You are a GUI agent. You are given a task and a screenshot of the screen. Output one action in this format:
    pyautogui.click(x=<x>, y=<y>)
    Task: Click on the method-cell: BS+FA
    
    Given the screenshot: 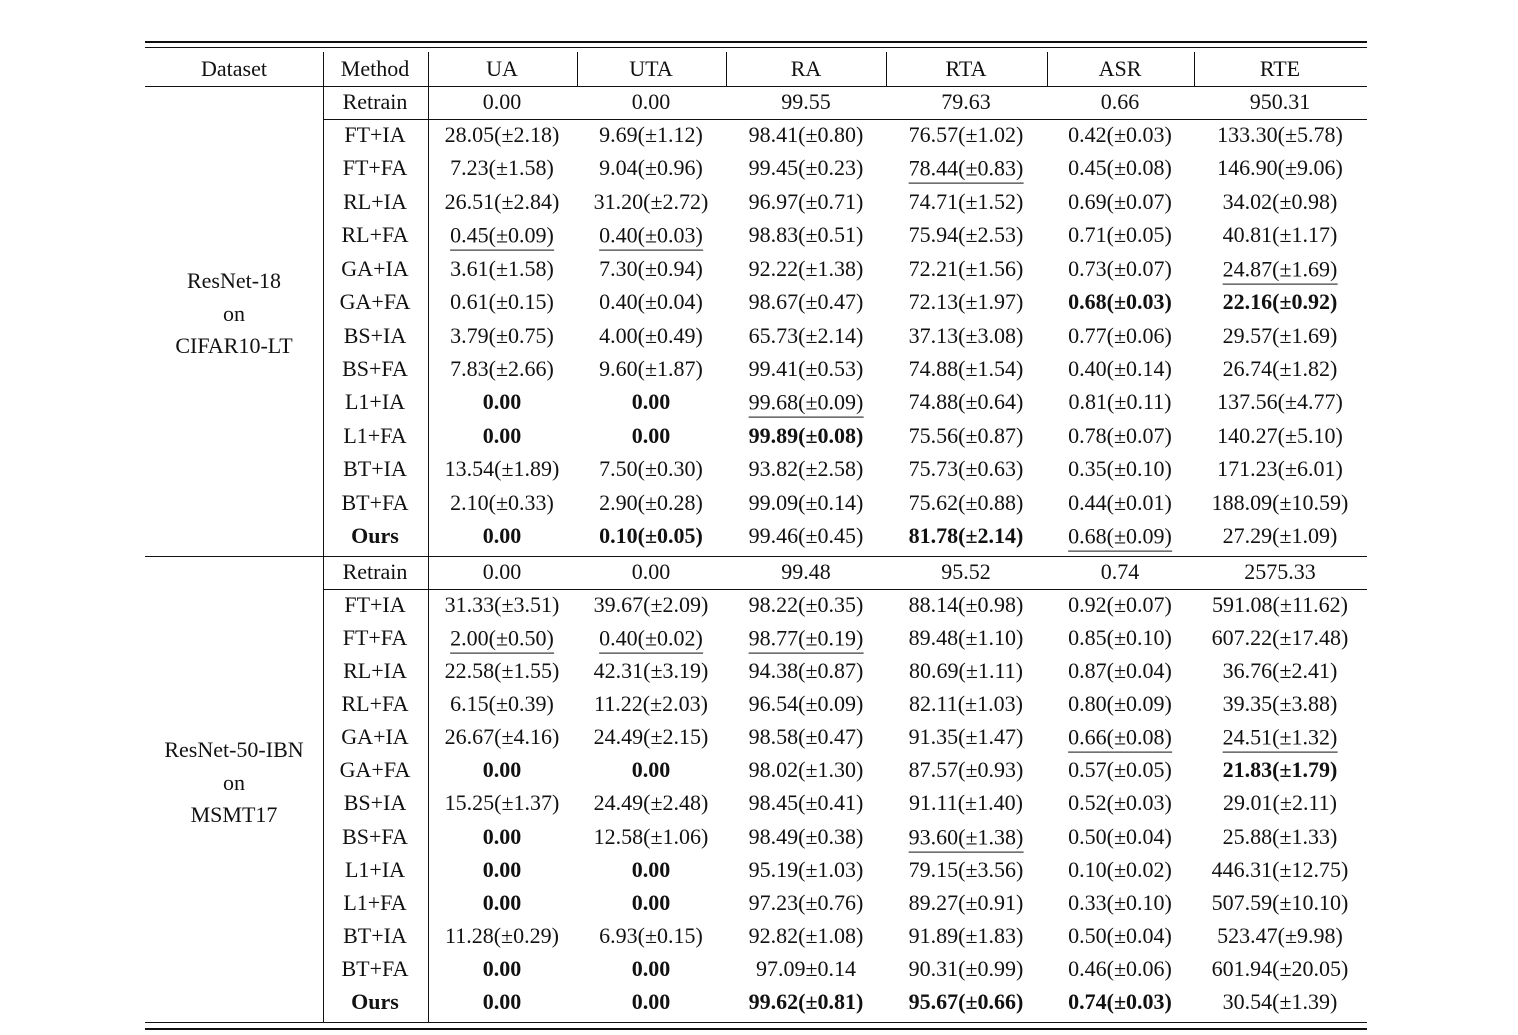 What is the action you would take?
    pyautogui.click(x=375, y=836)
    